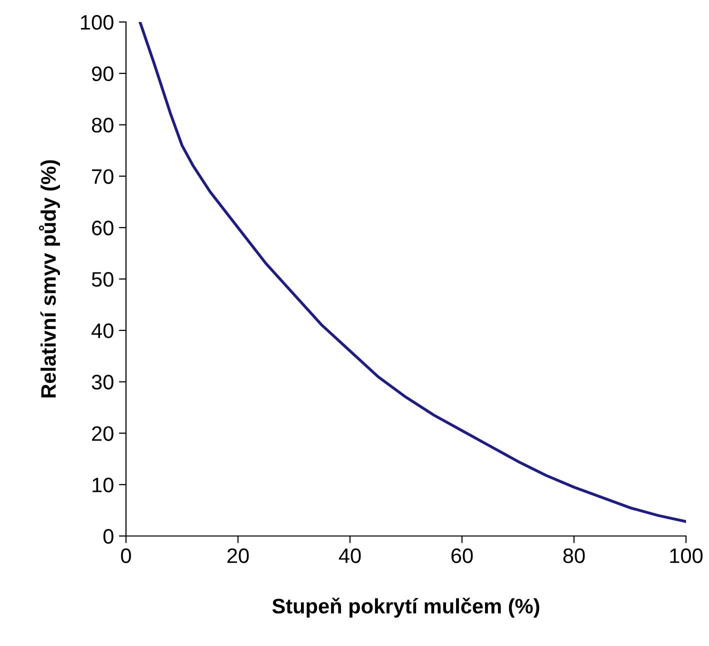 The image size is (709, 646). Describe the element at coordinates (103, 485) in the screenshot. I see `y-tick-label: 10` at that location.